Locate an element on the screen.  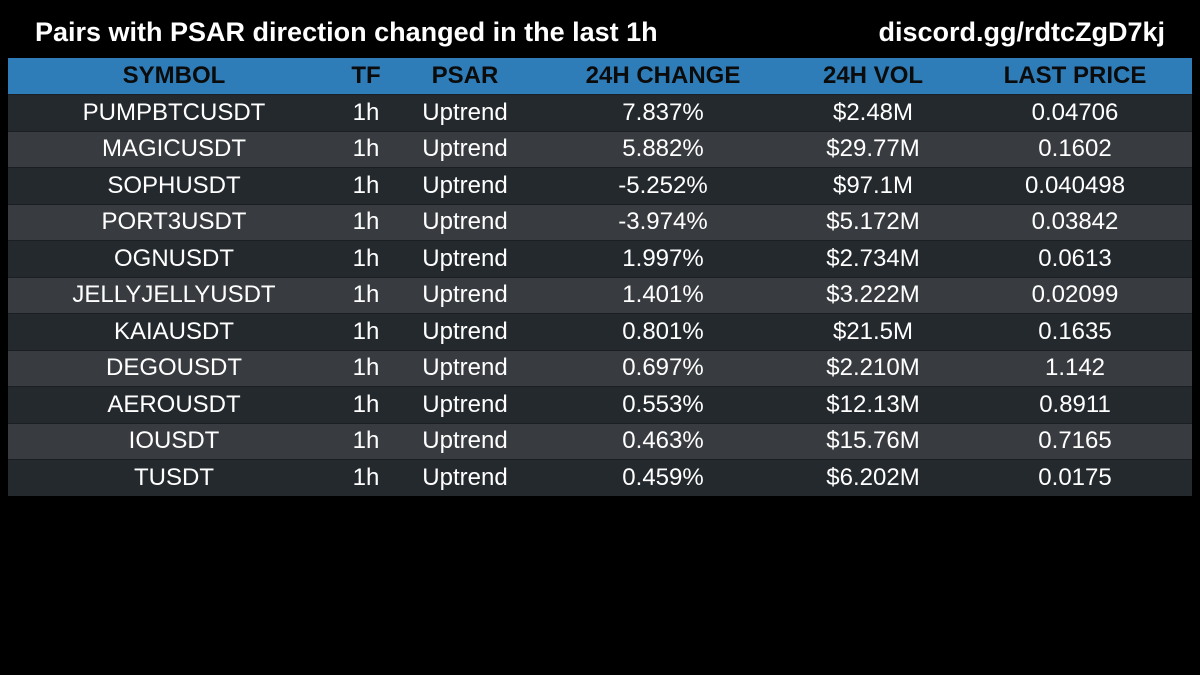
volume-cell: $2.210M is located at coordinates (873, 368).